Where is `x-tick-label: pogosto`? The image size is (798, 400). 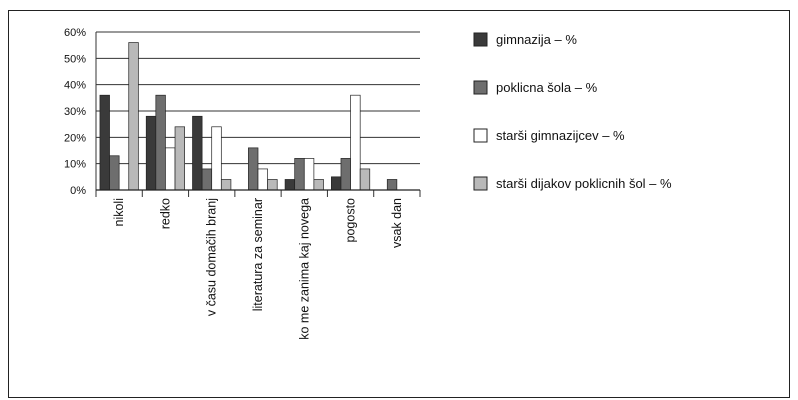 x-tick-label: pogosto is located at coordinates (351, 220).